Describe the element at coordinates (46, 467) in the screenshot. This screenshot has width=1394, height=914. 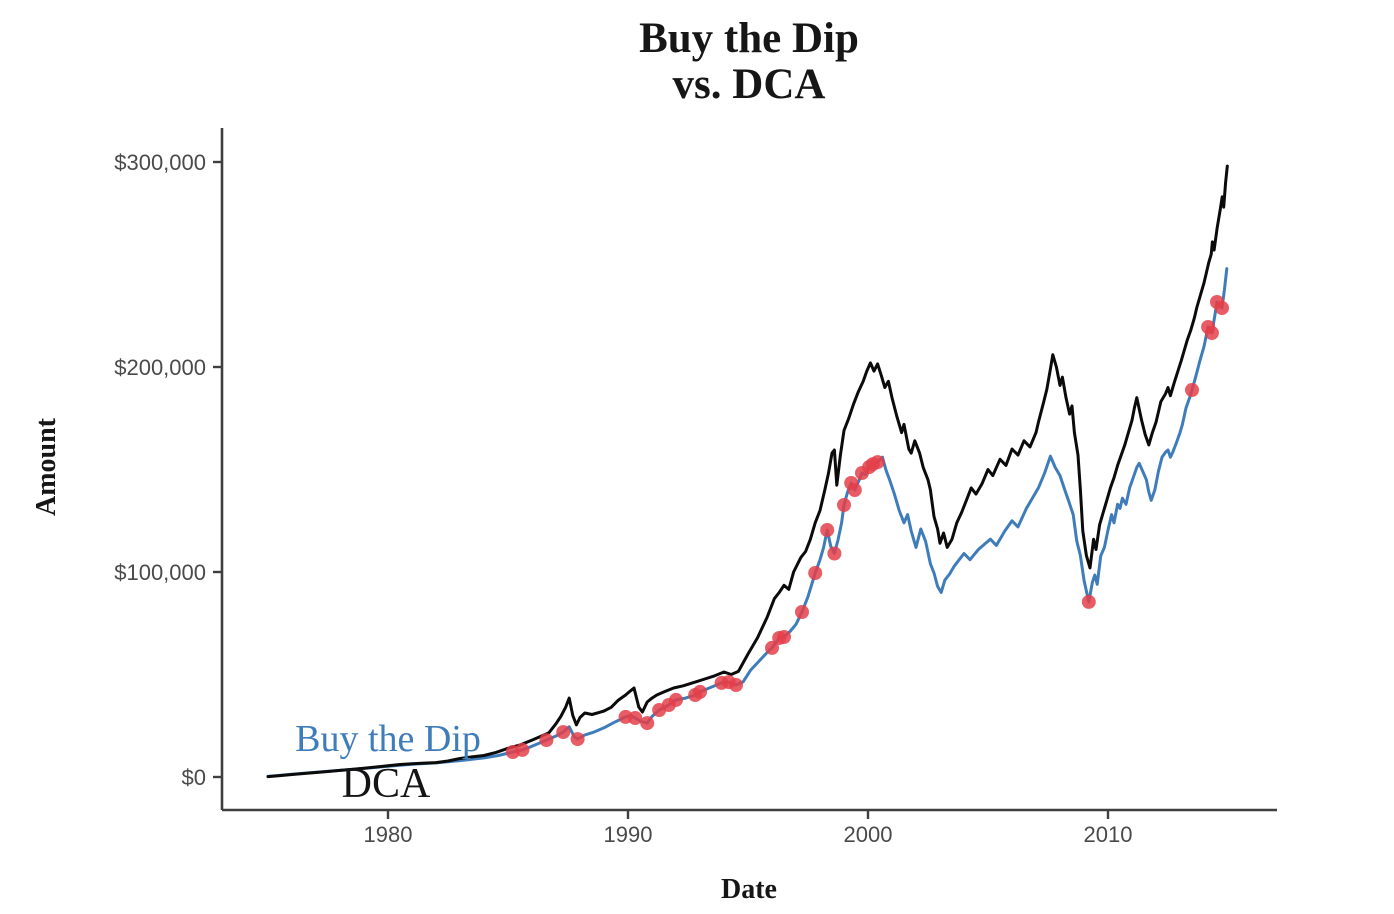
I see `y-axis-title: Amount` at that location.